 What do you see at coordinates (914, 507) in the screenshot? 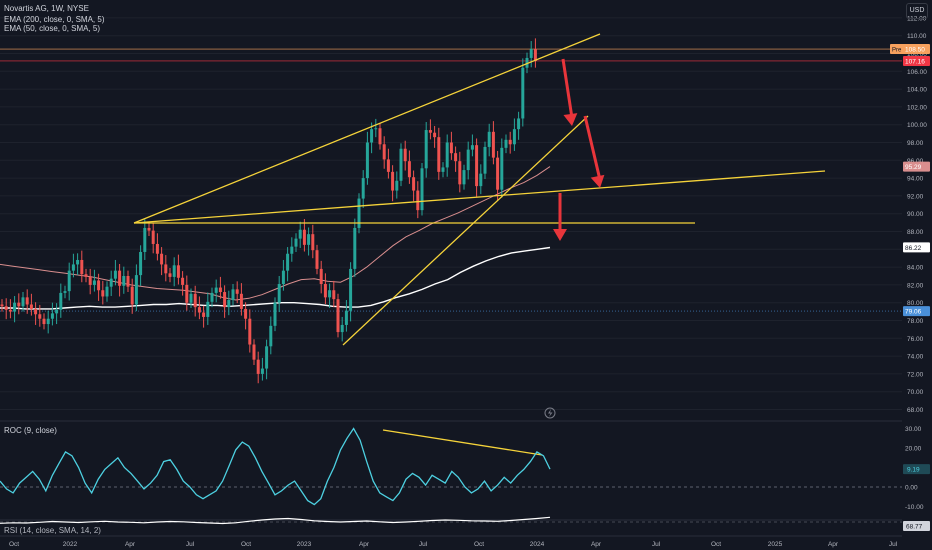
I see `roc-tick-label: -10.00` at bounding box center [914, 507].